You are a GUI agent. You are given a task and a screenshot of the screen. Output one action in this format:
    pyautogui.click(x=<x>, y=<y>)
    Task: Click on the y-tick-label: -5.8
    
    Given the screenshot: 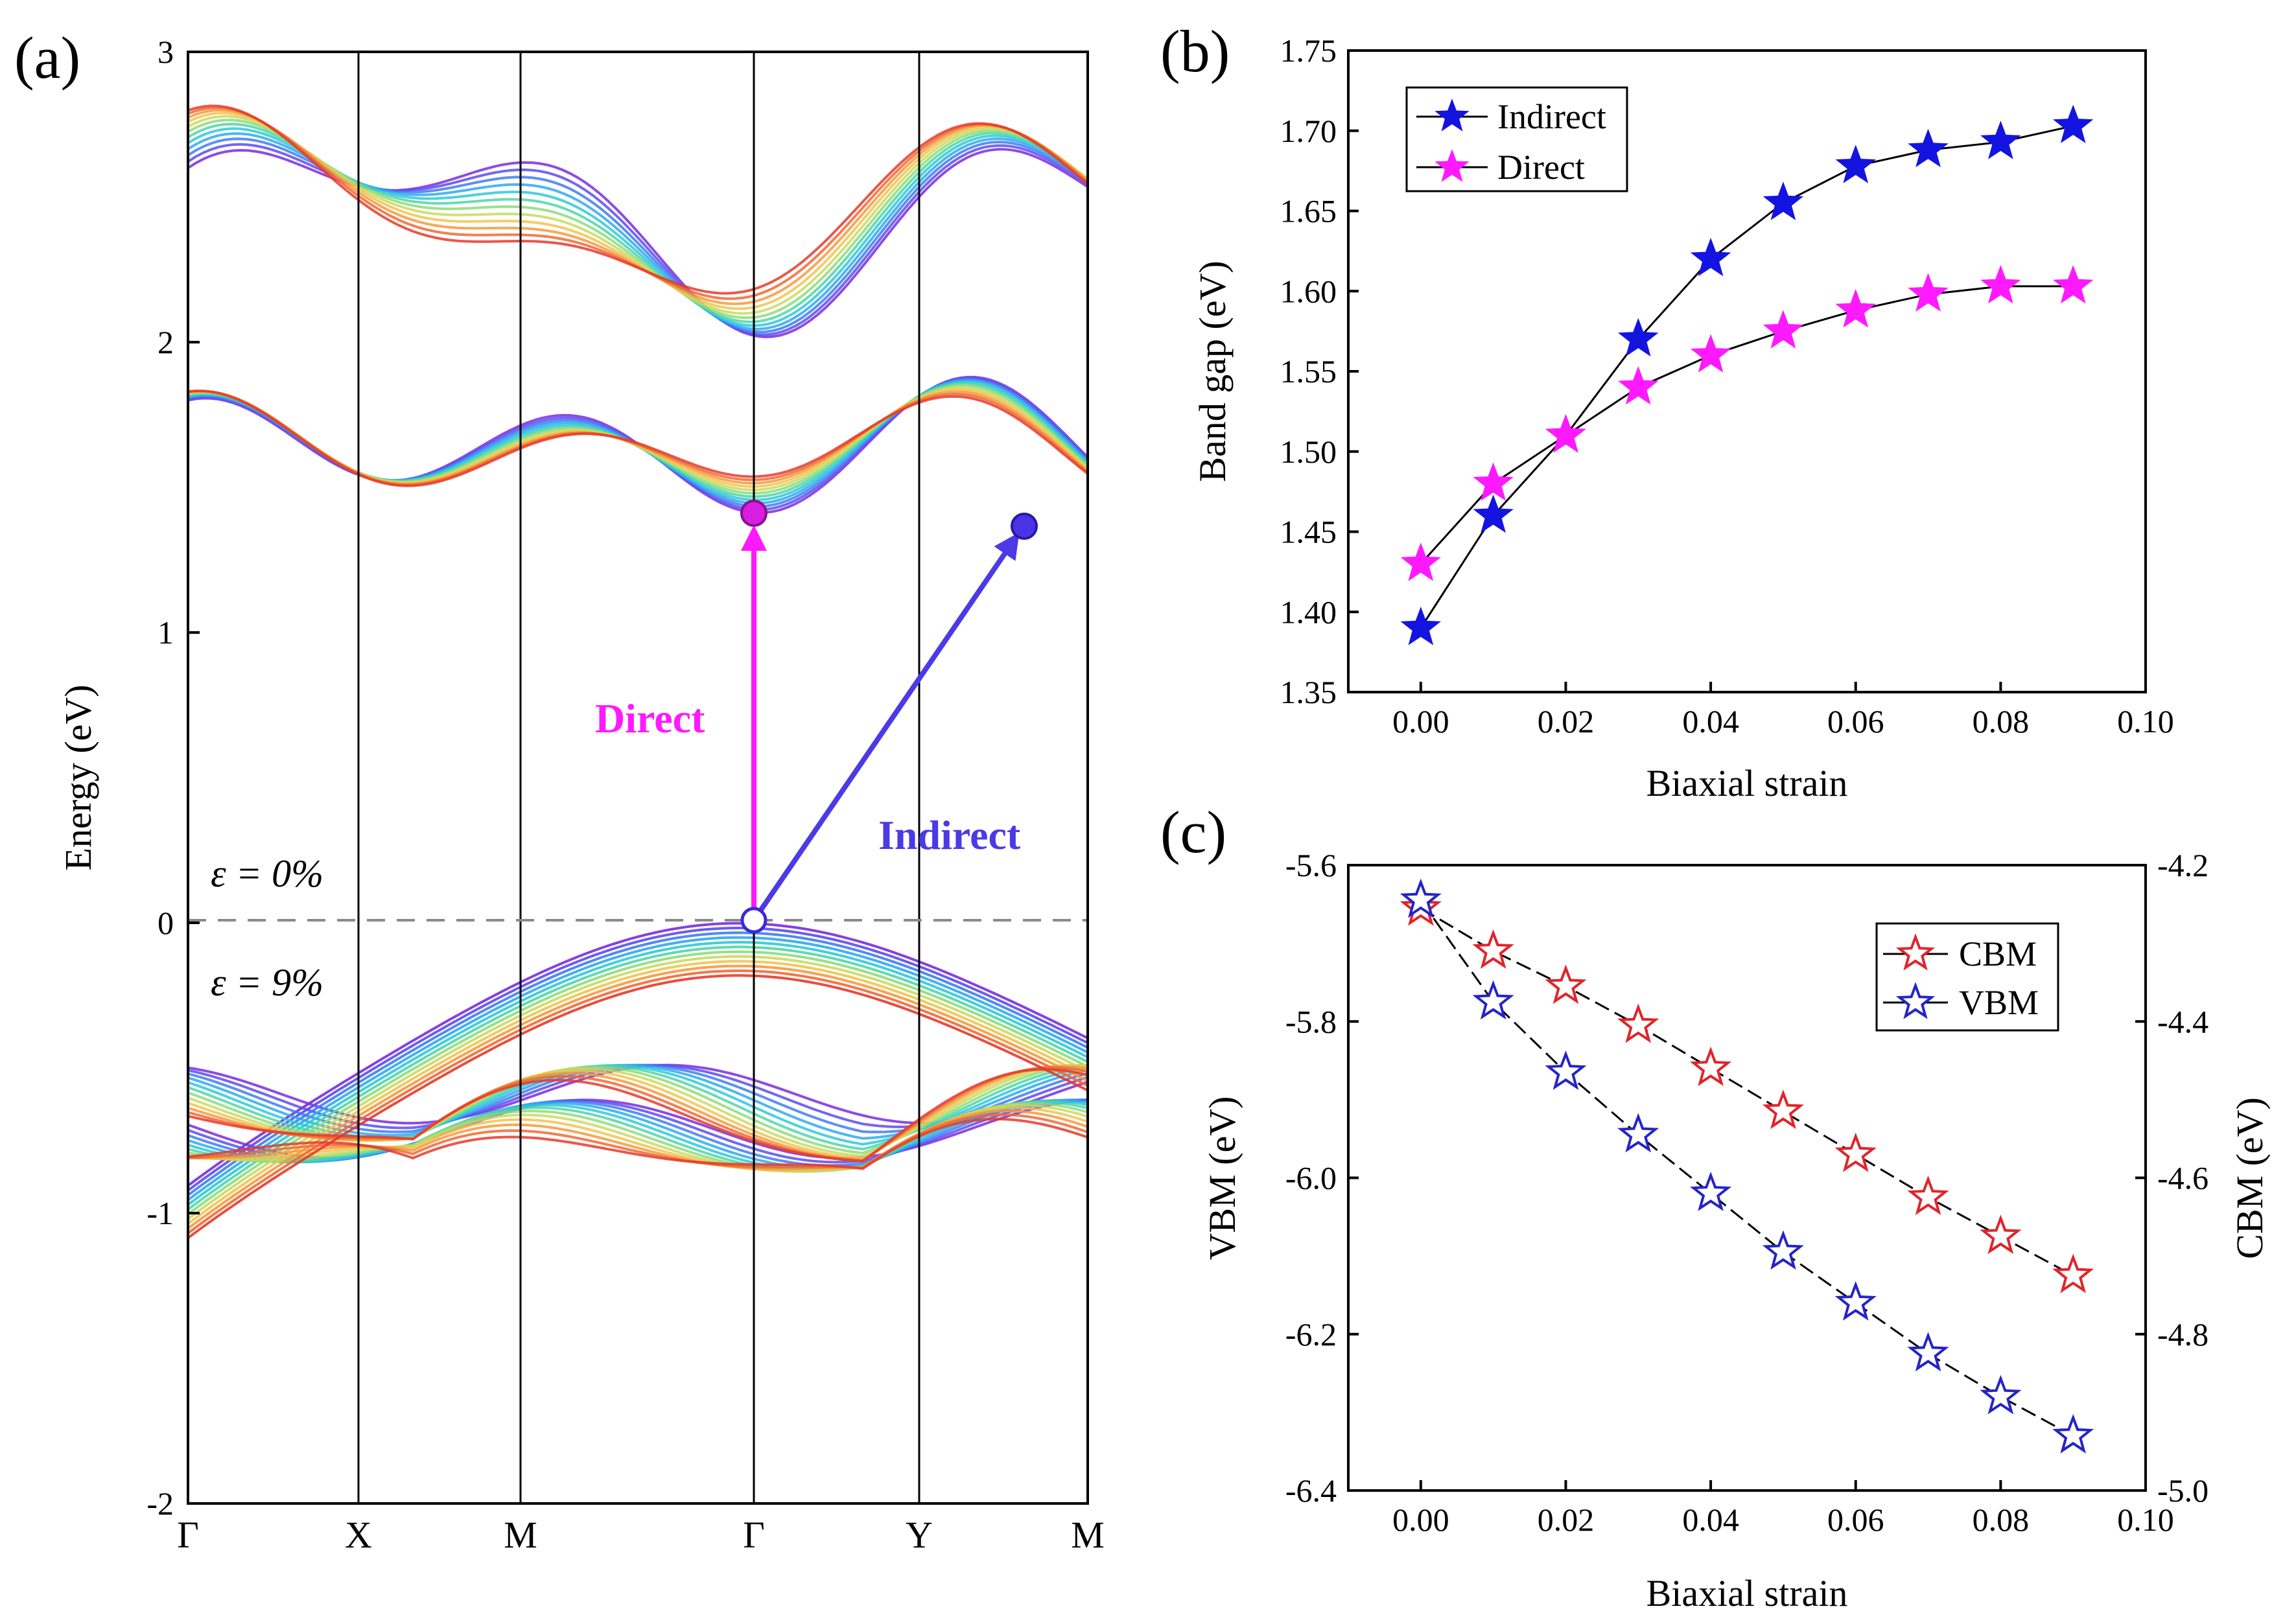 What is the action you would take?
    pyautogui.click(x=1311, y=1021)
    